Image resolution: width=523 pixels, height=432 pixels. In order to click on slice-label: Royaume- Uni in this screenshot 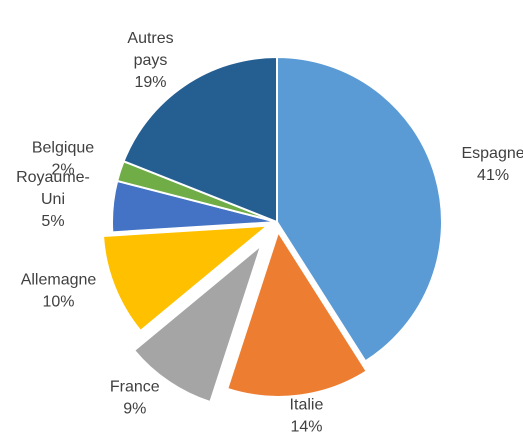, I will do `click(53, 188)`.